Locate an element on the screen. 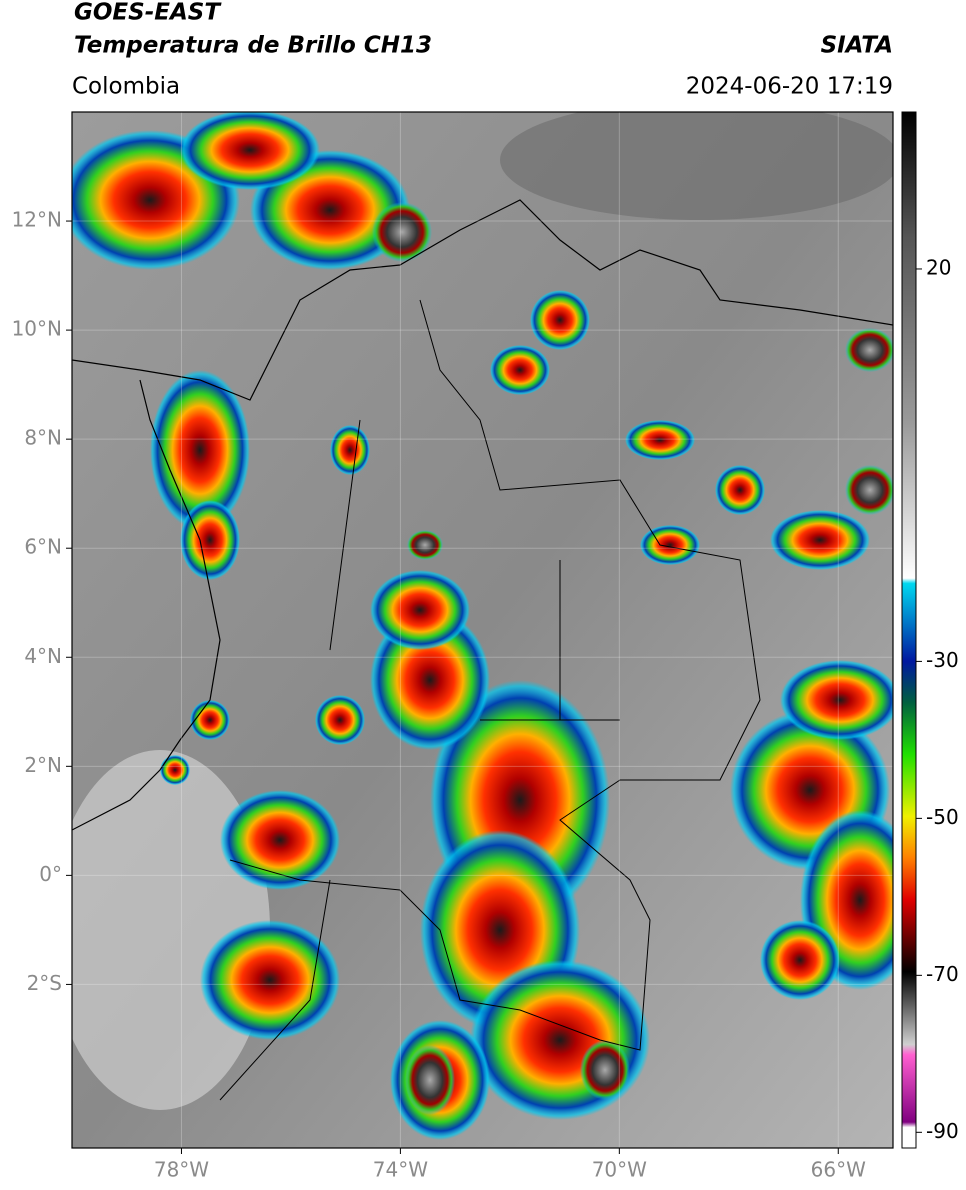 The image size is (966, 1190). y-tick-label: 2°N is located at coordinates (43, 765).